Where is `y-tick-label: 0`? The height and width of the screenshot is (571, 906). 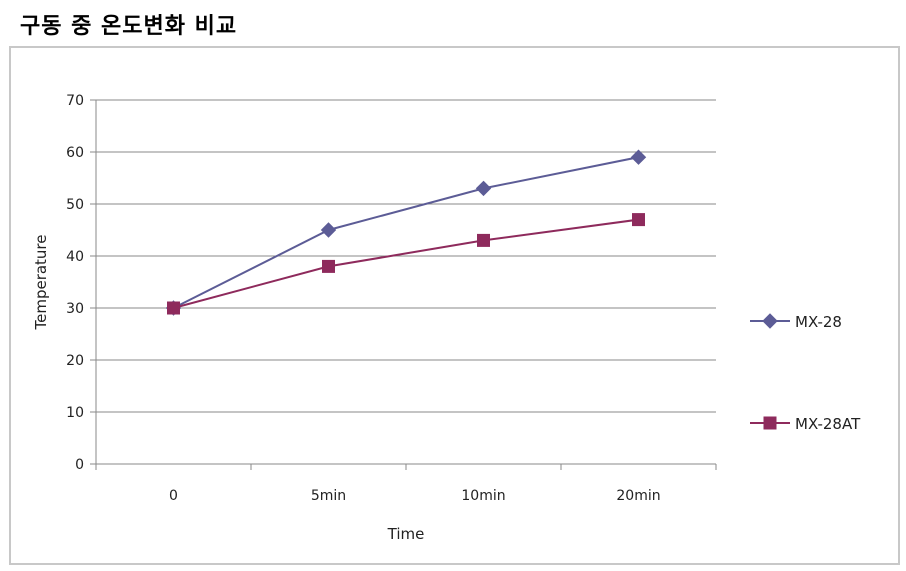
y-tick-label: 0 is located at coordinates (79, 465).